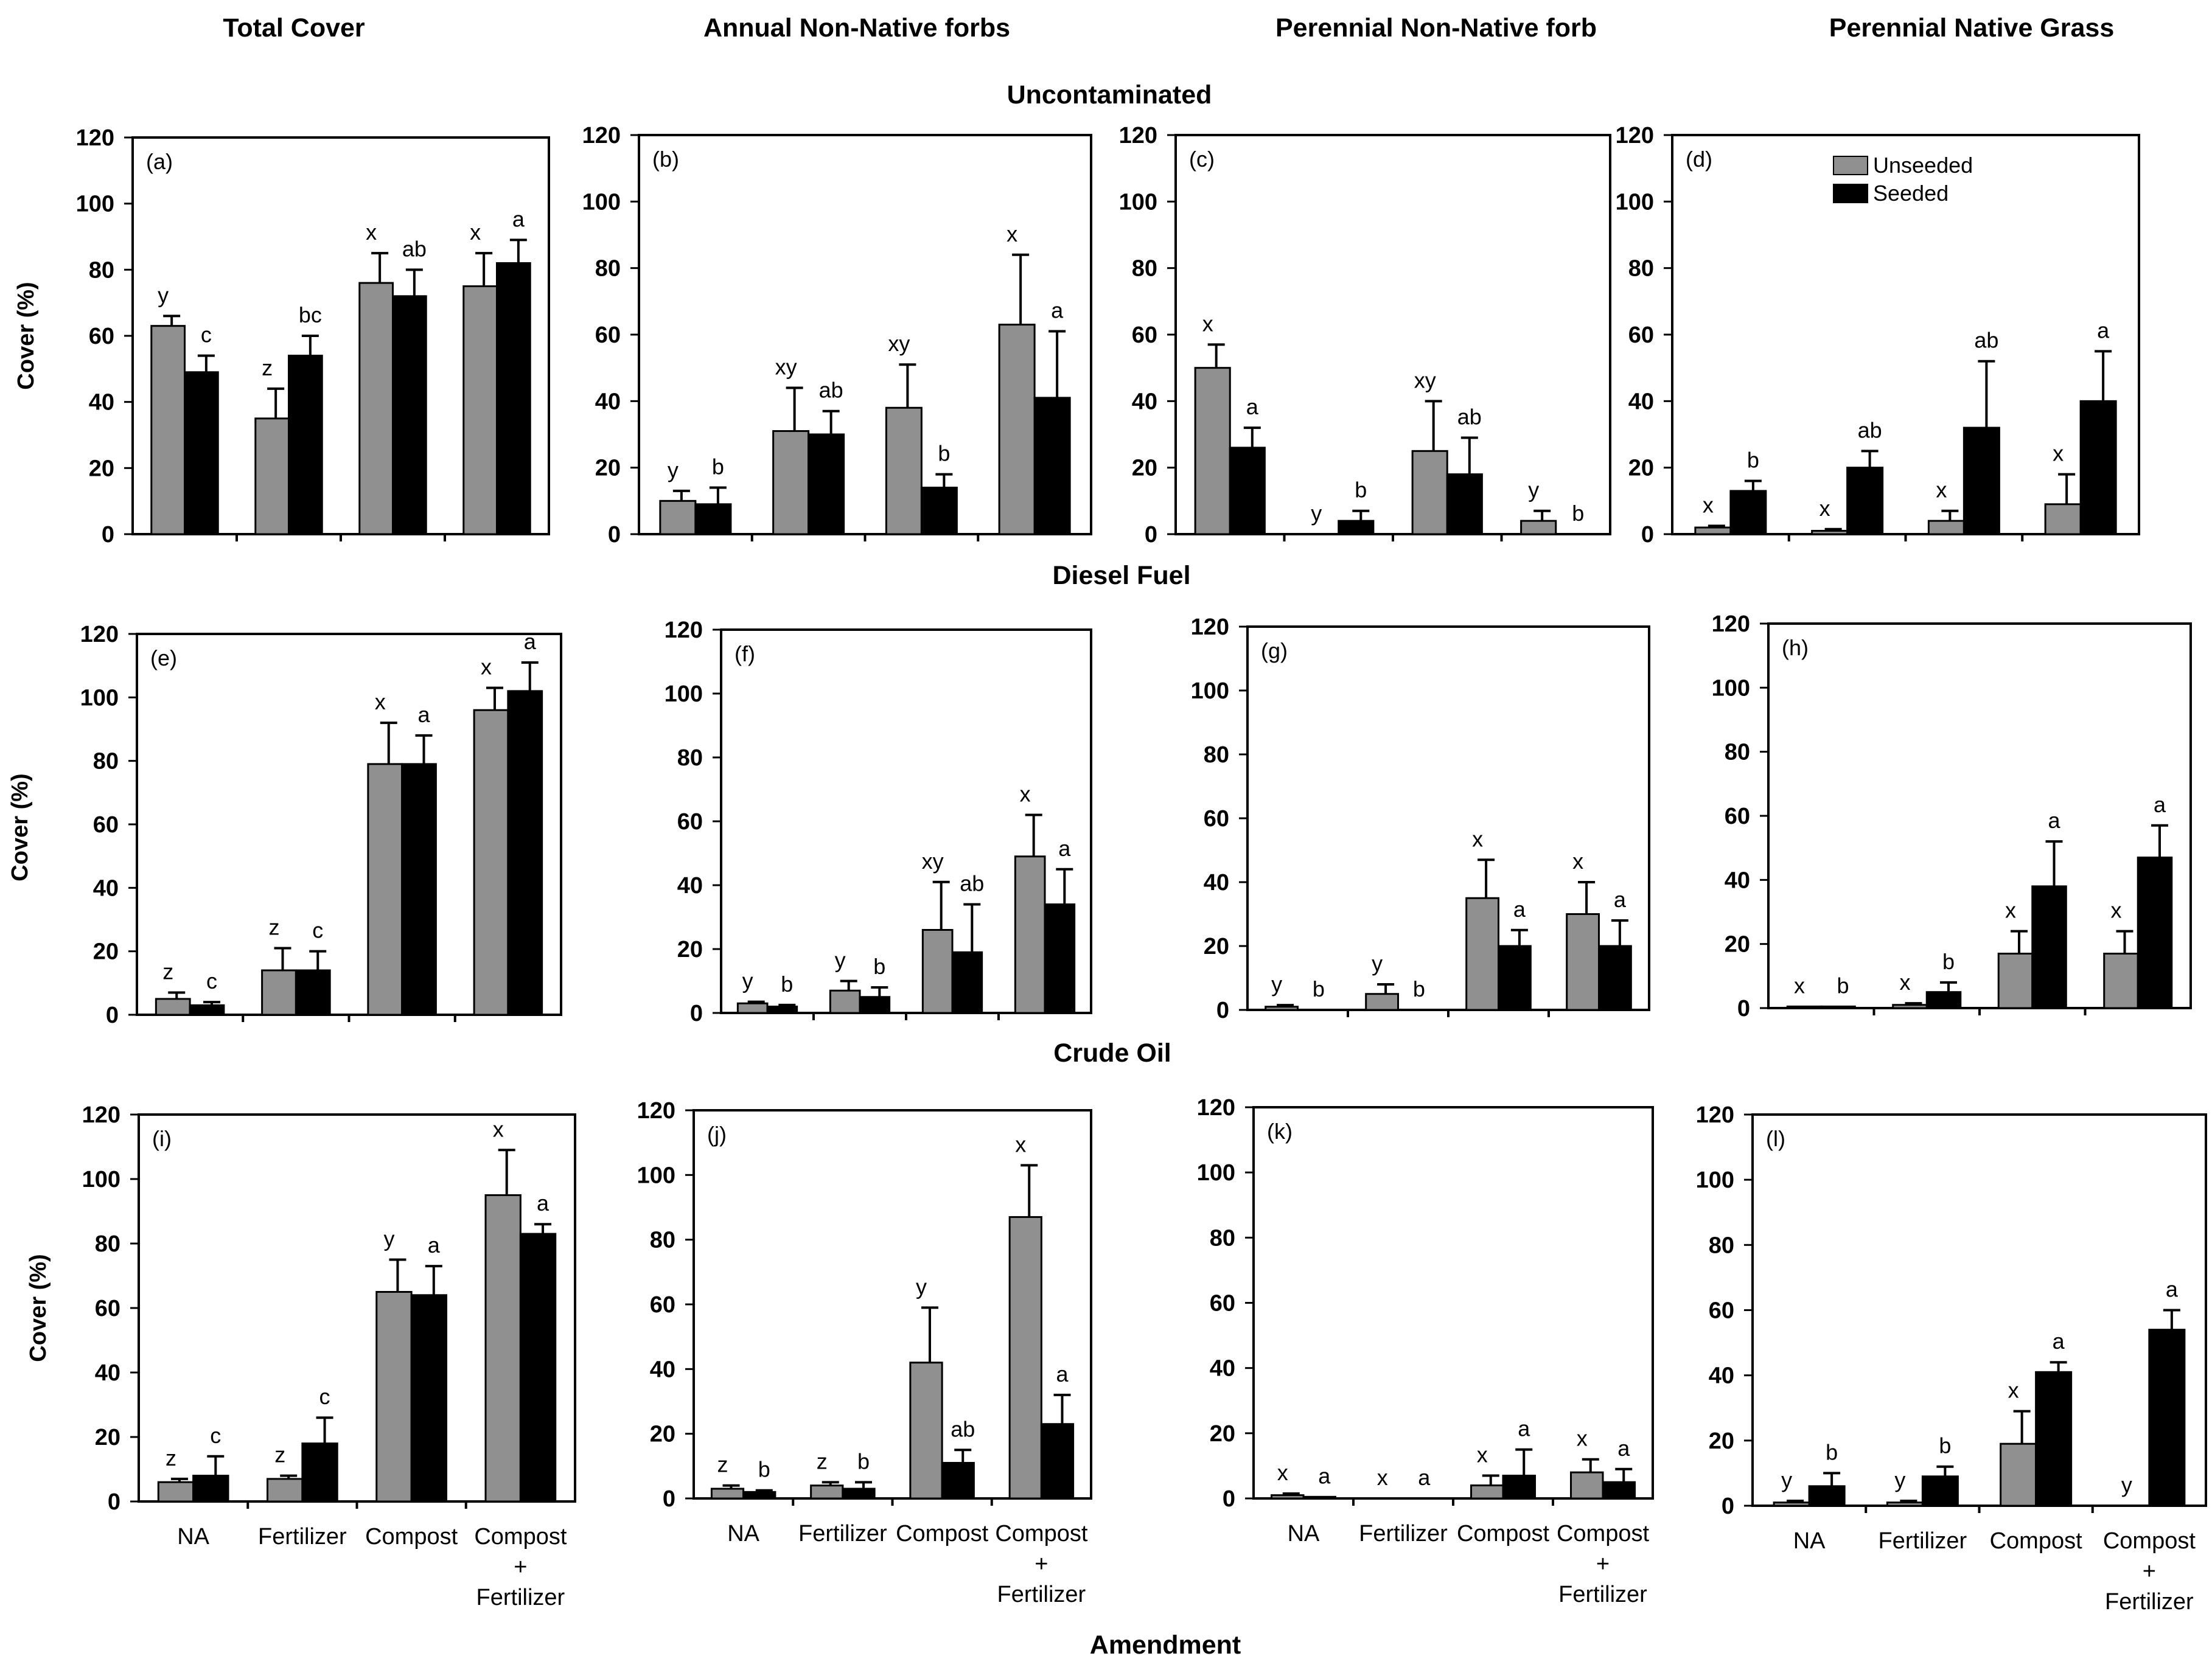 The width and height of the screenshot is (2212, 1670). Describe the element at coordinates (1843, 986) in the screenshot. I see `panel-h-sig-seeded-na: b` at that location.